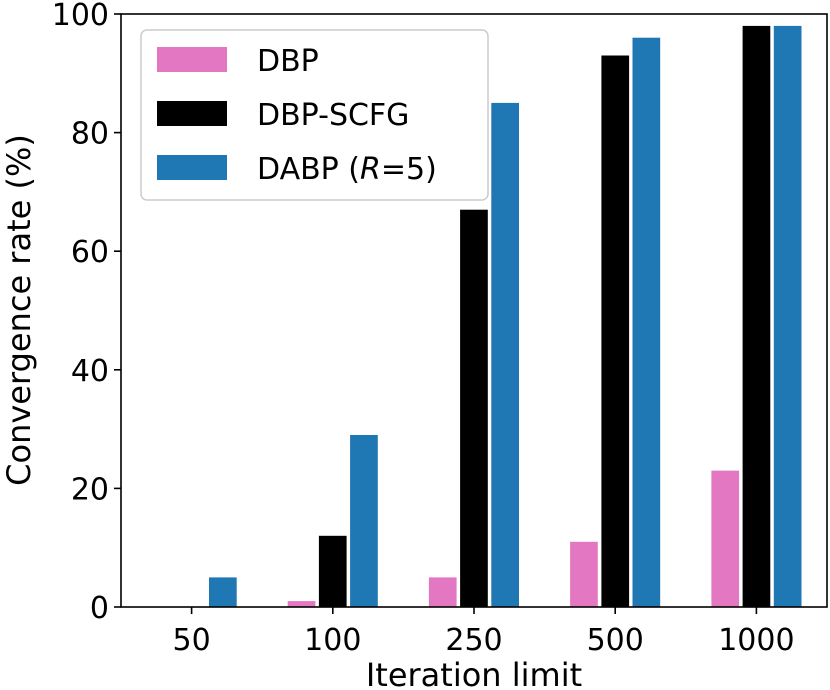 This screenshot has width=830, height=690. What do you see at coordinates (192, 640) in the screenshot?
I see `x-tick-label: 50` at bounding box center [192, 640].